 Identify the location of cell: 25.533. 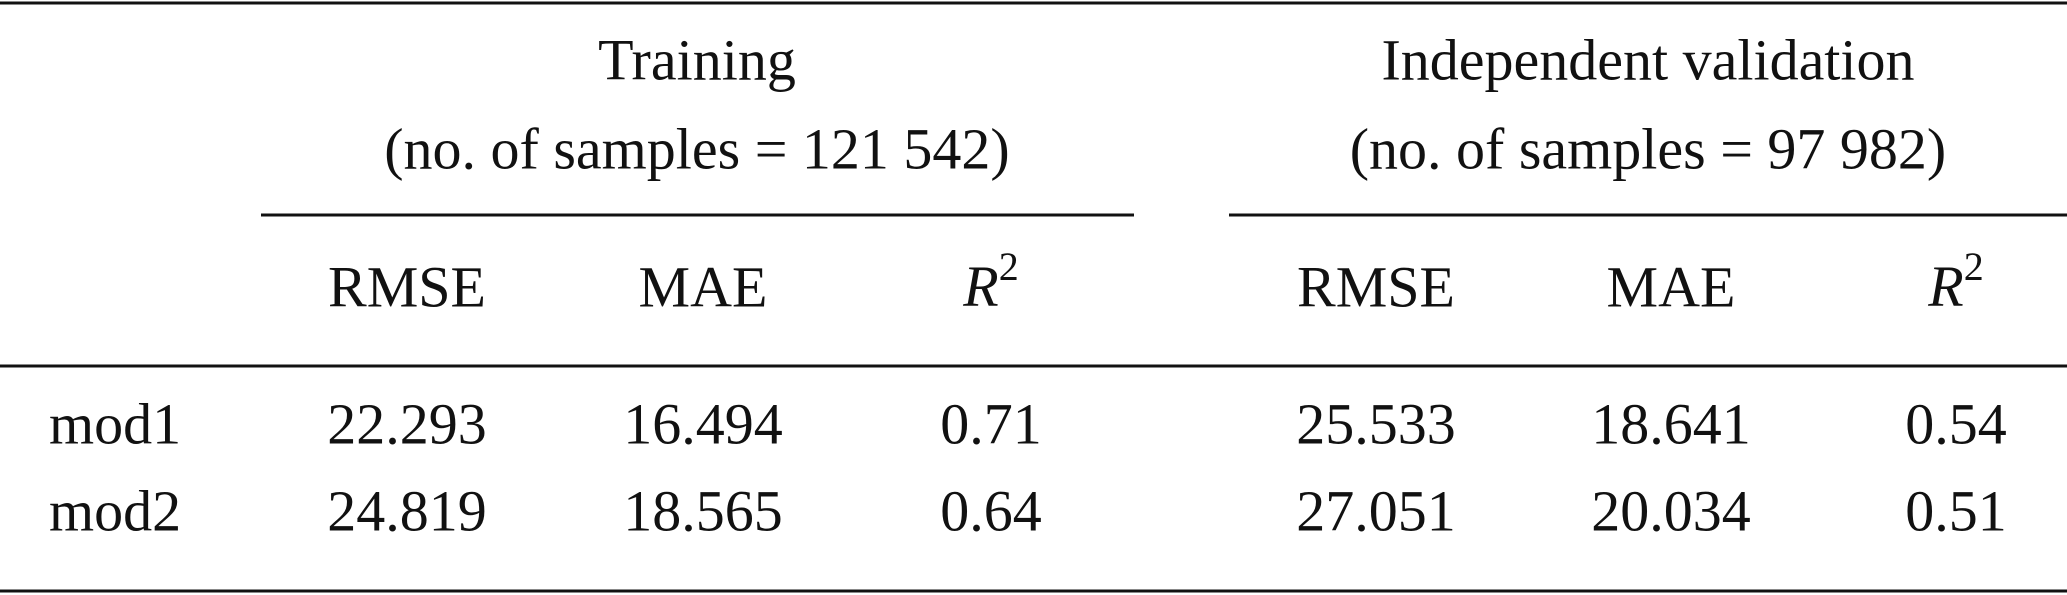
(1376, 423).